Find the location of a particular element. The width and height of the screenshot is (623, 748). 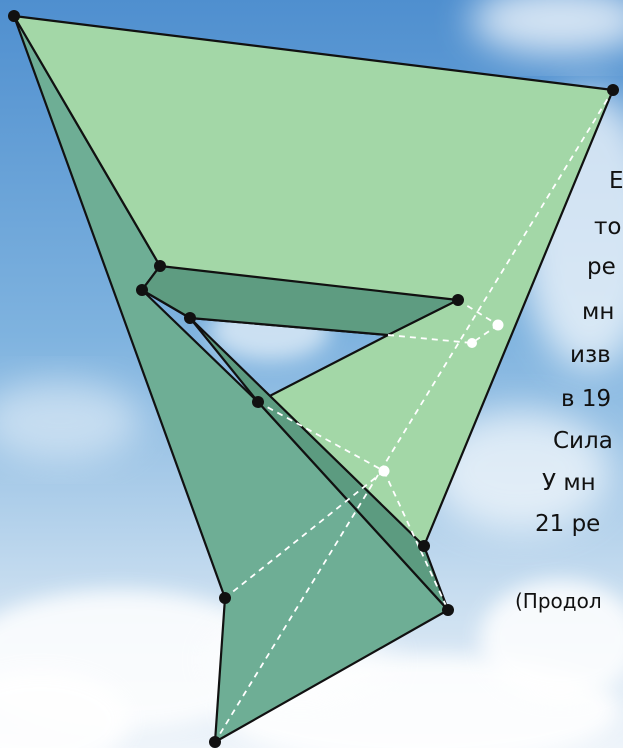

text-line-4: мн is located at coordinates (598, 312).